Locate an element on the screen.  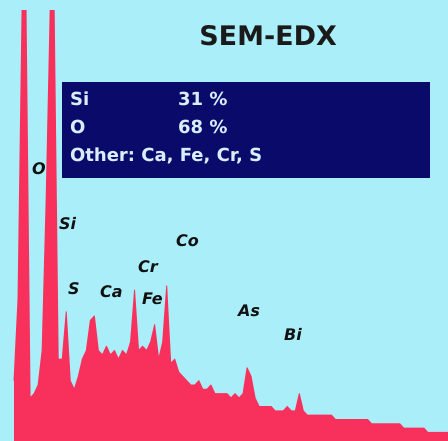
annotation: As is located at coordinates (248, 310).